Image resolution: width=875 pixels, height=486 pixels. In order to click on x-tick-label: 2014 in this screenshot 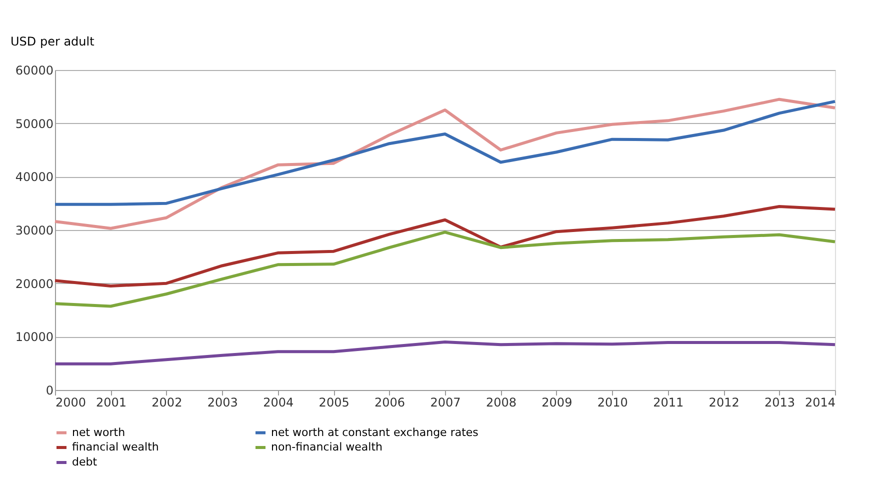, I will do `click(820, 403)`.